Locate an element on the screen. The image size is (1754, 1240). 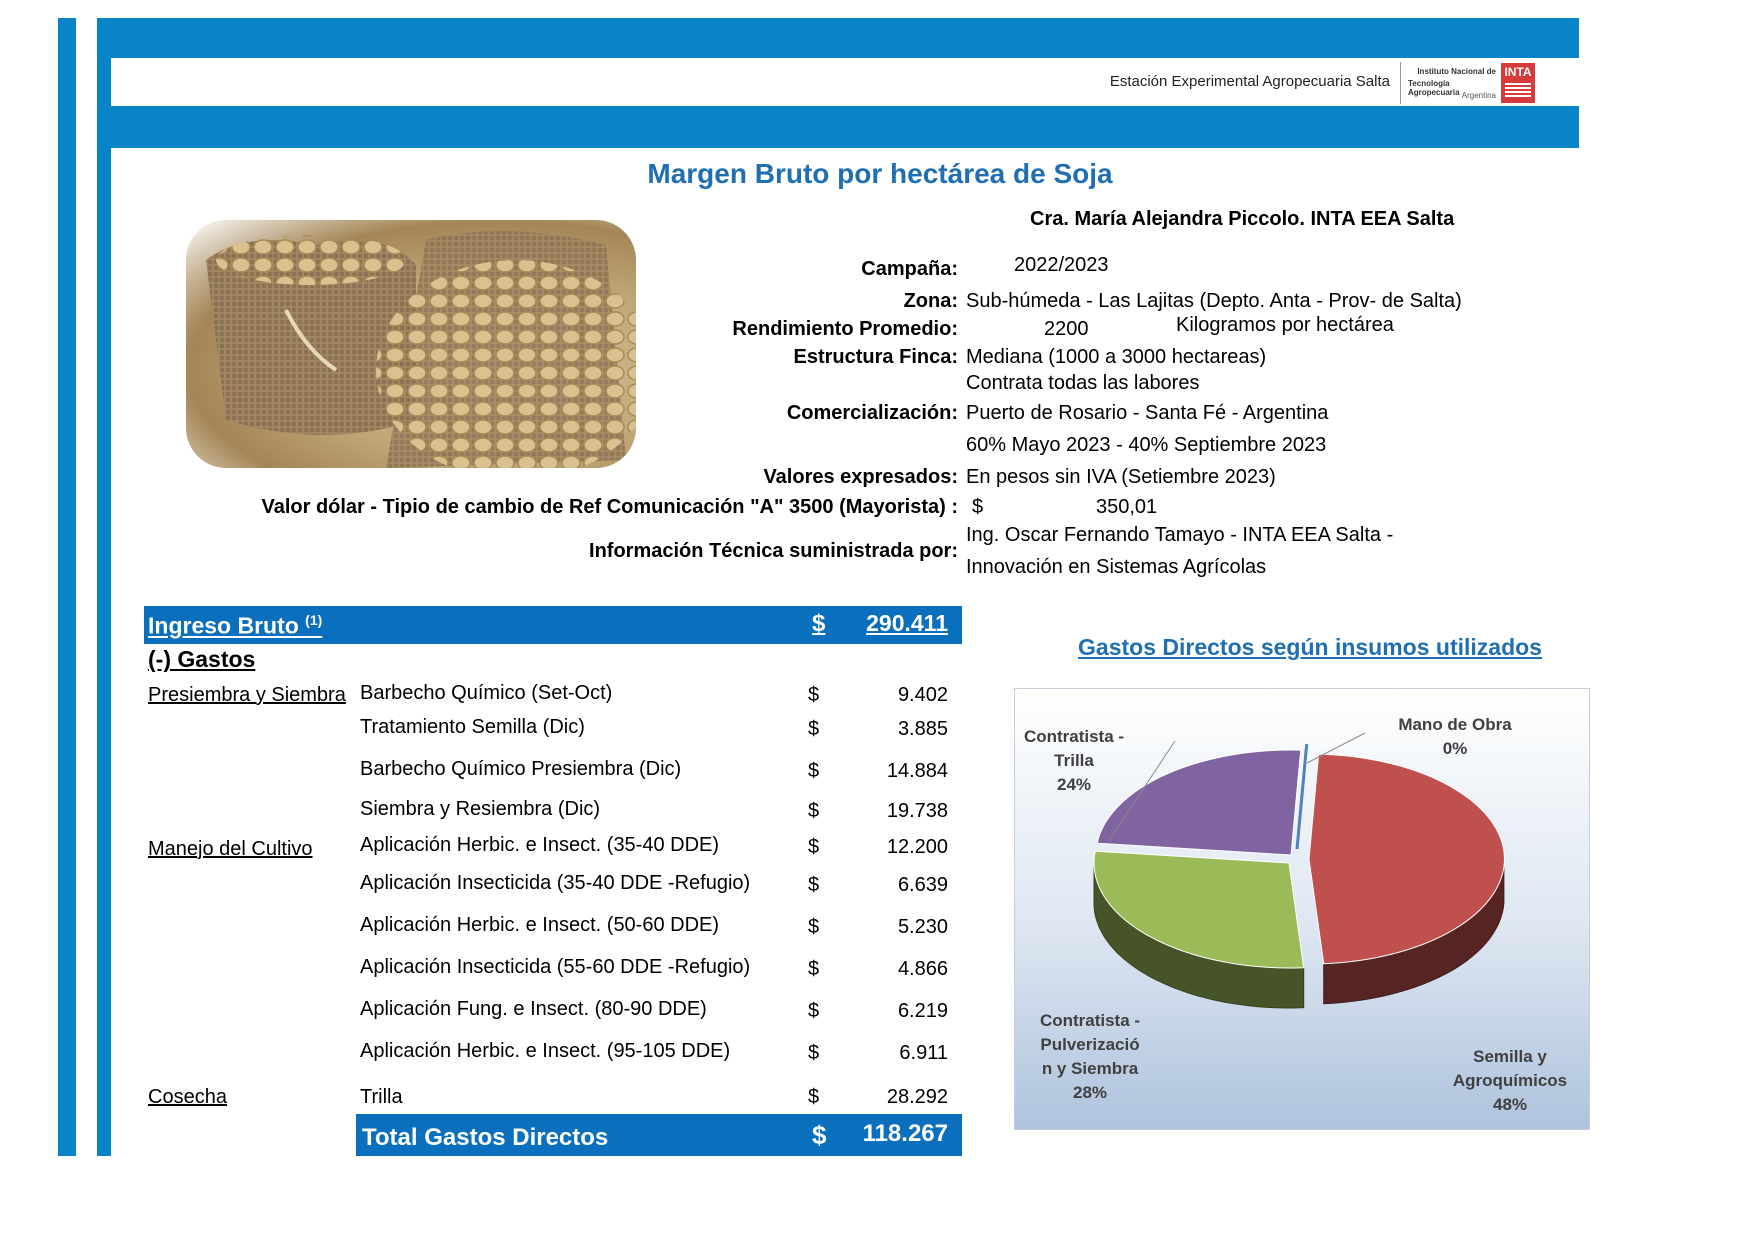
logo-text-line-1: Instituto Nacional de is located at coordinates (1456, 71).